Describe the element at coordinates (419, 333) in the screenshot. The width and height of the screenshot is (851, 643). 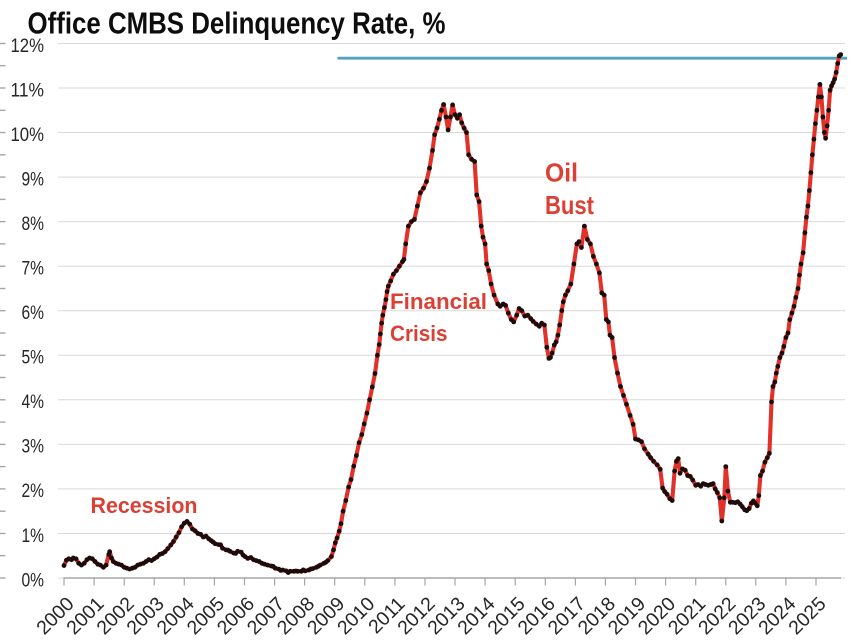
I see `svg-text: Crisis` at that location.